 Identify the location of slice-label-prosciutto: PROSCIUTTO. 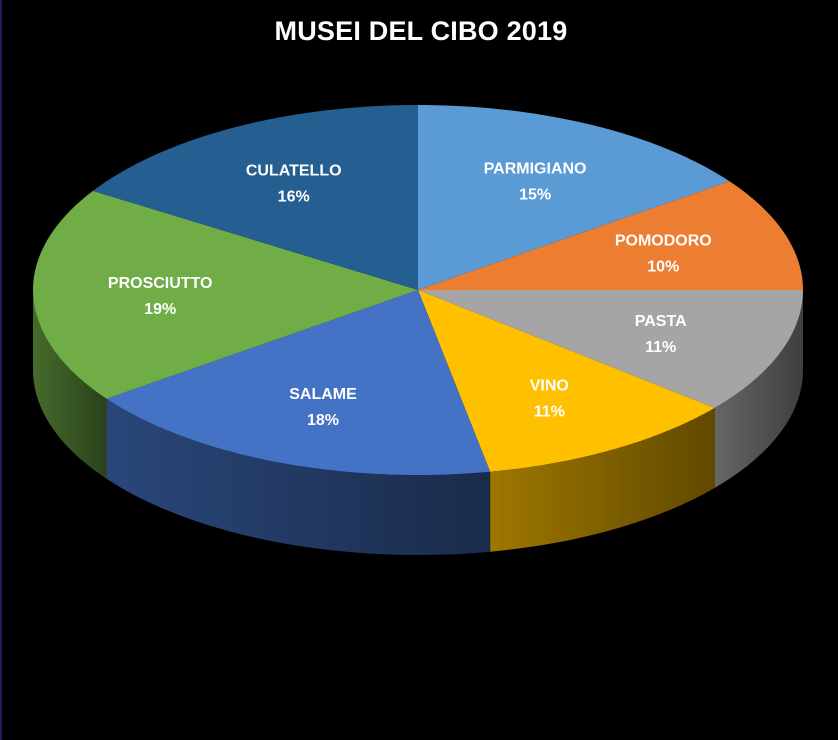
(160, 283).